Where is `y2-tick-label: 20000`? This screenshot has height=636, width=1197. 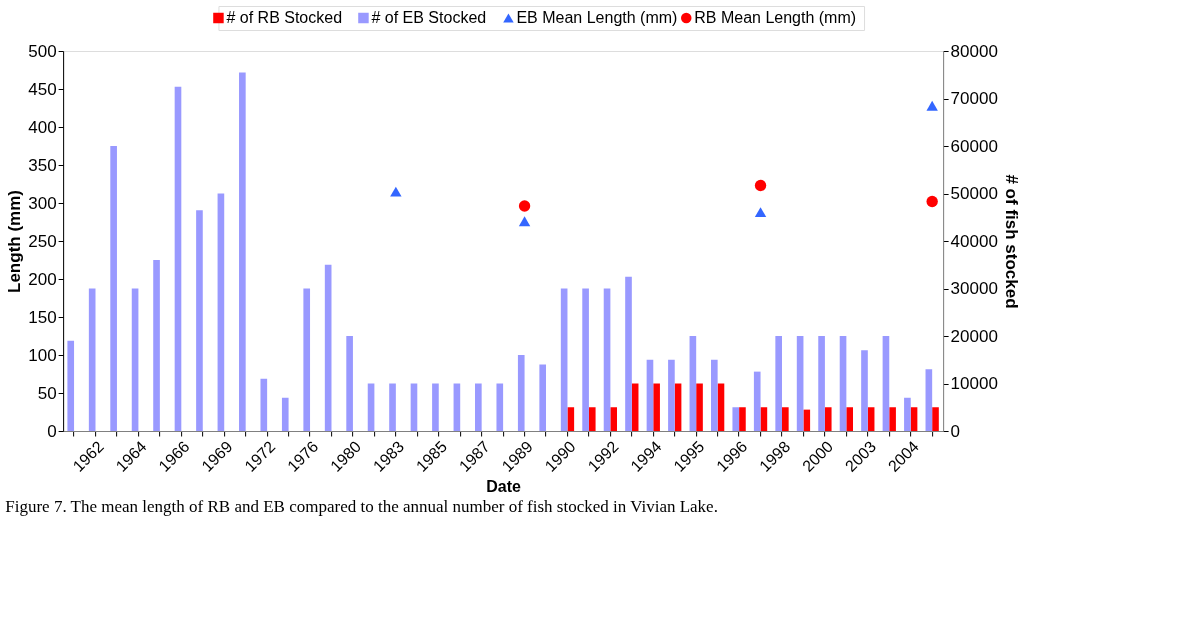 y2-tick-label: 20000 is located at coordinates (974, 336).